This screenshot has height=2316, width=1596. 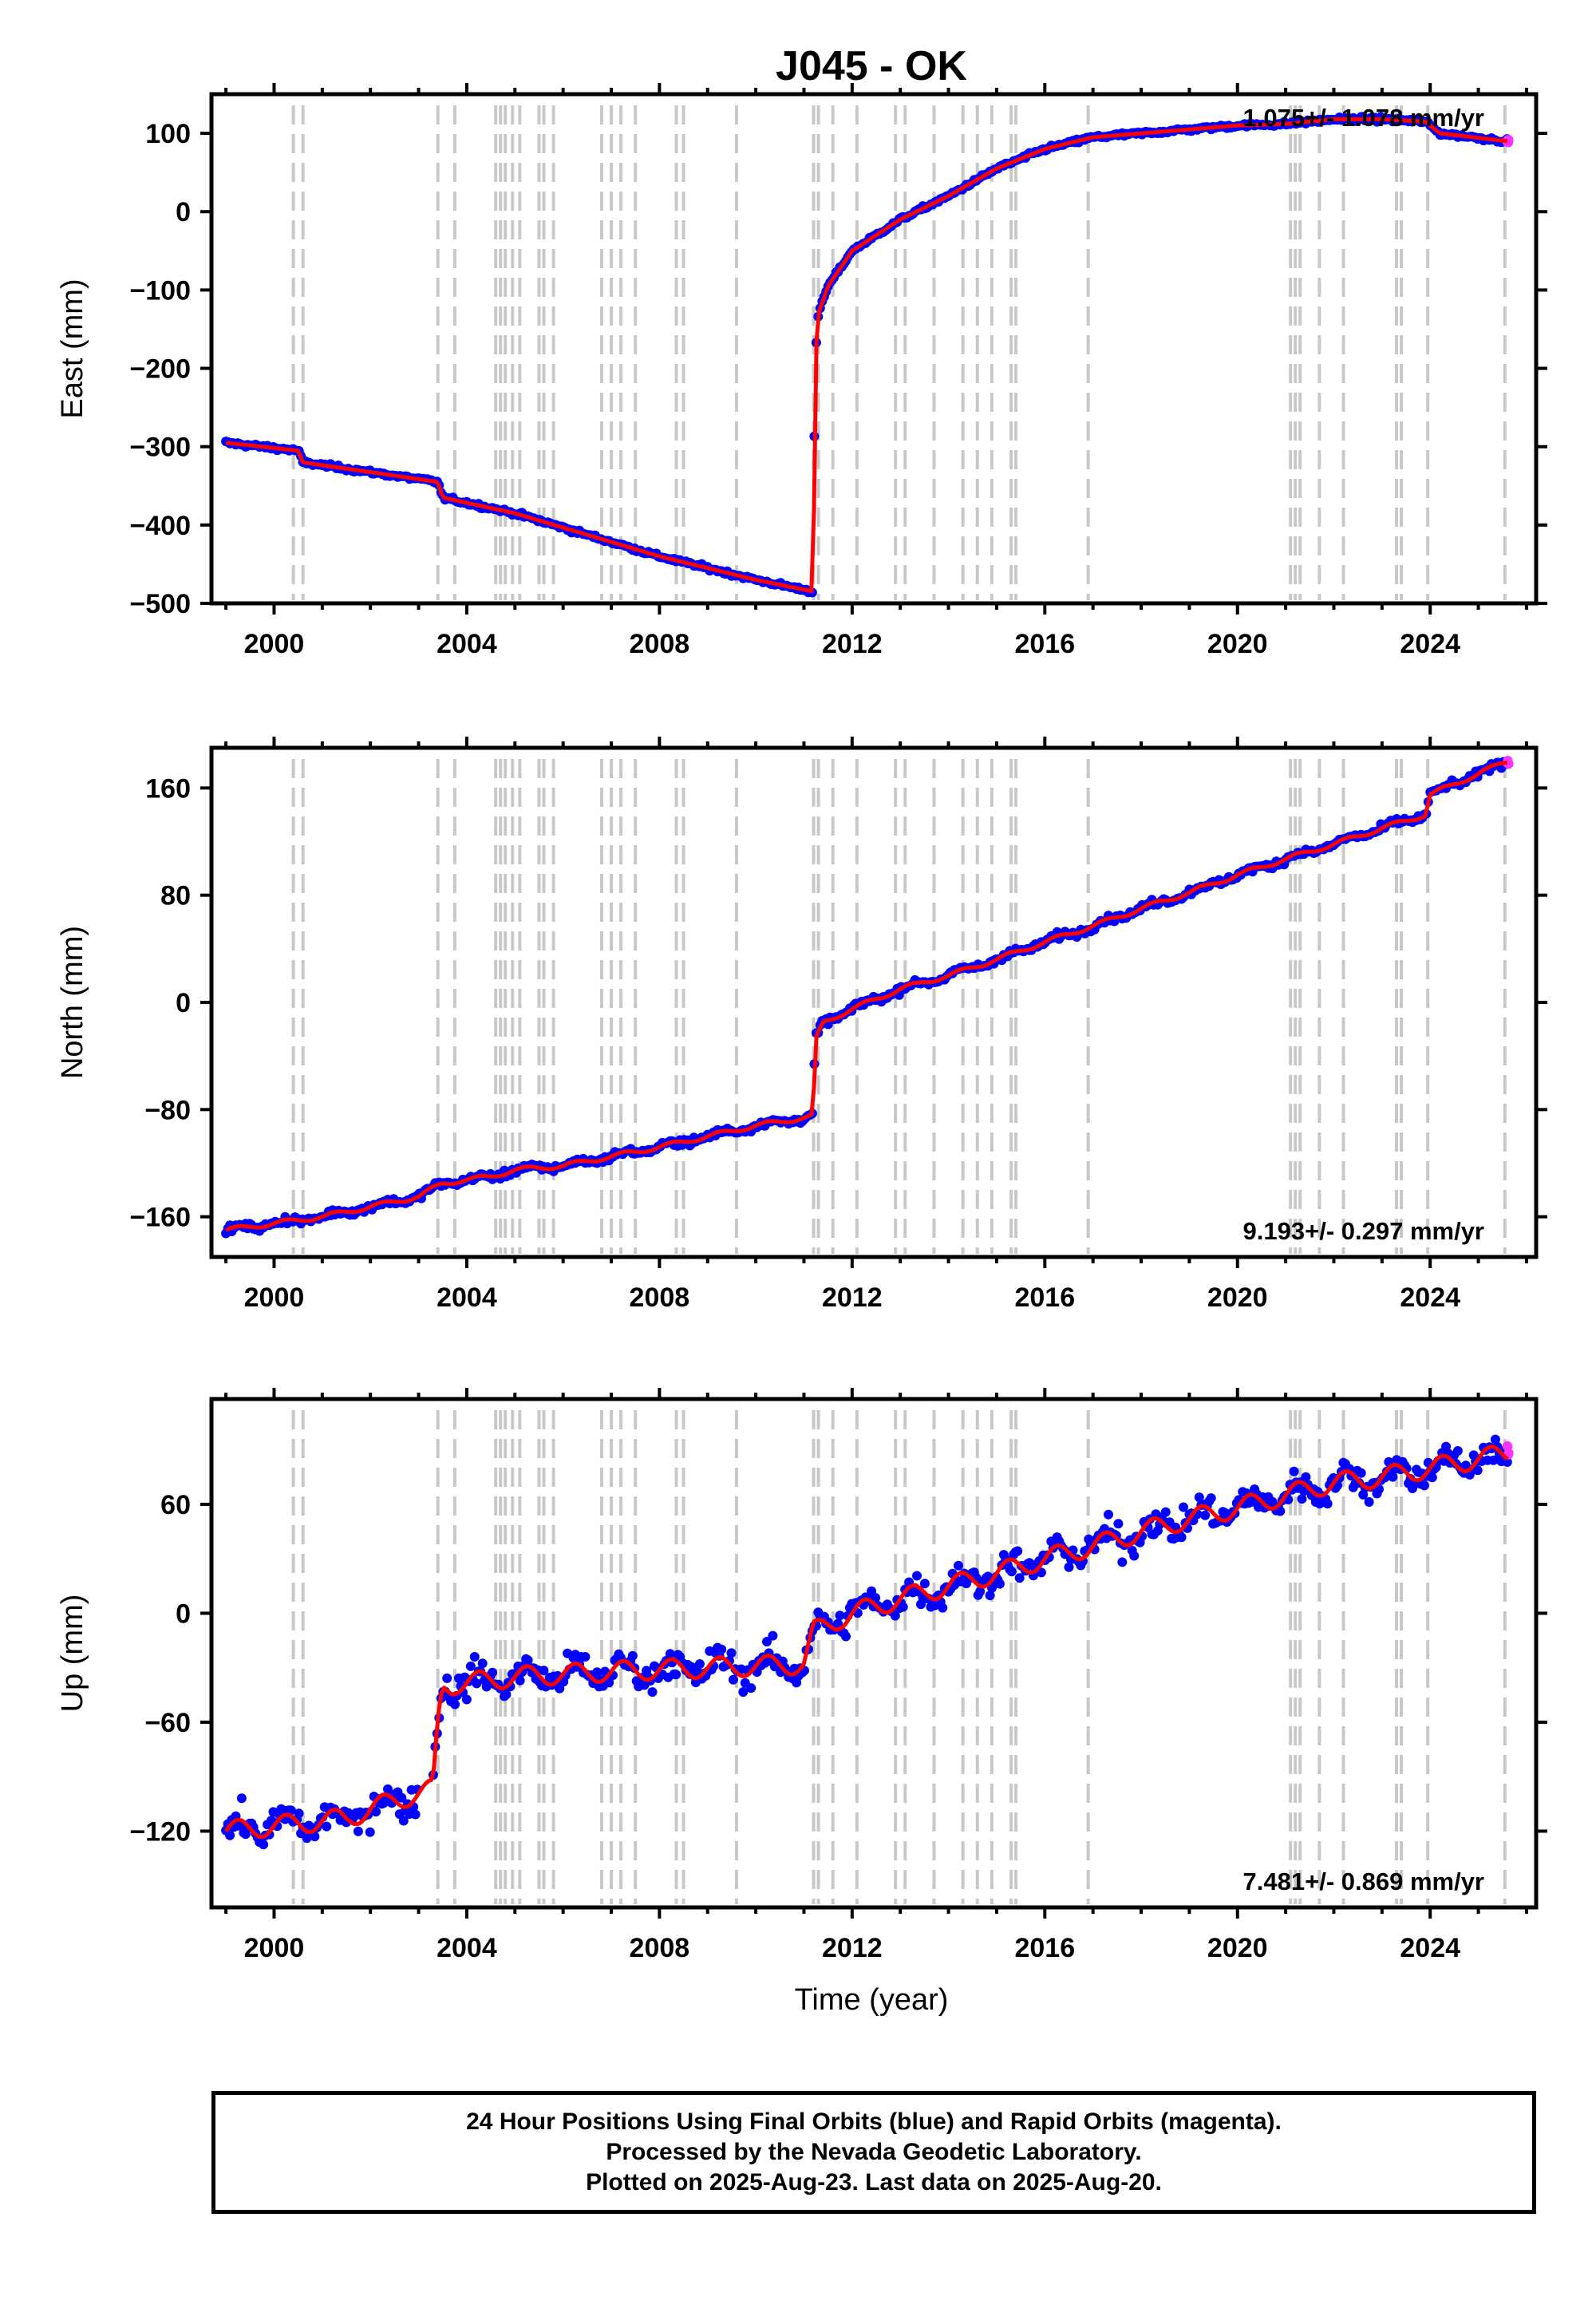 What do you see at coordinates (168, 788) in the screenshot?
I see `y-tick-label: 160` at bounding box center [168, 788].